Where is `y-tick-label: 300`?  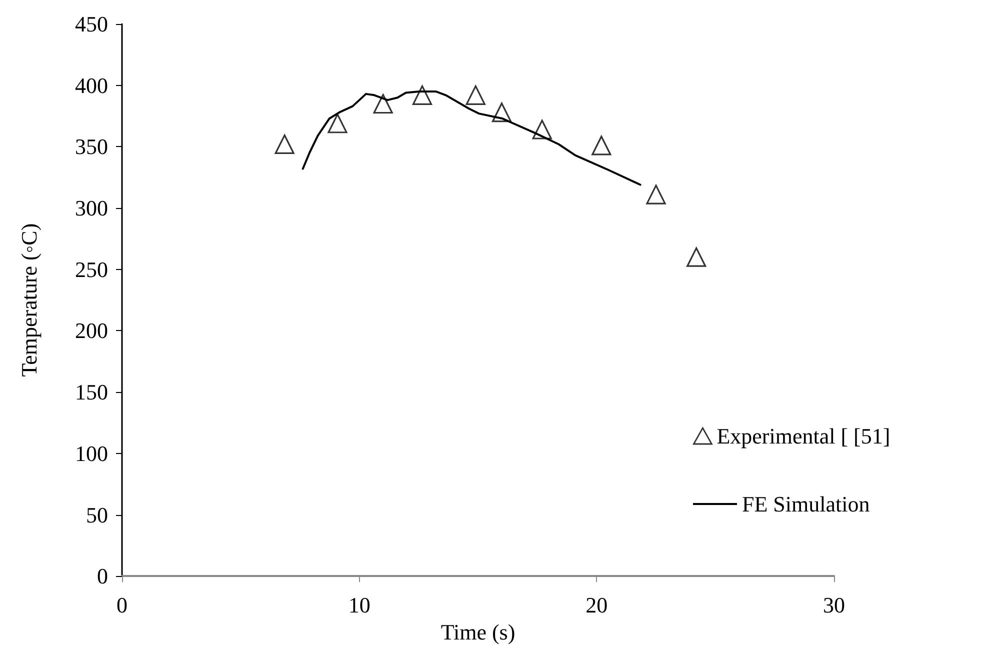 y-tick-label: 300 is located at coordinates (91, 208).